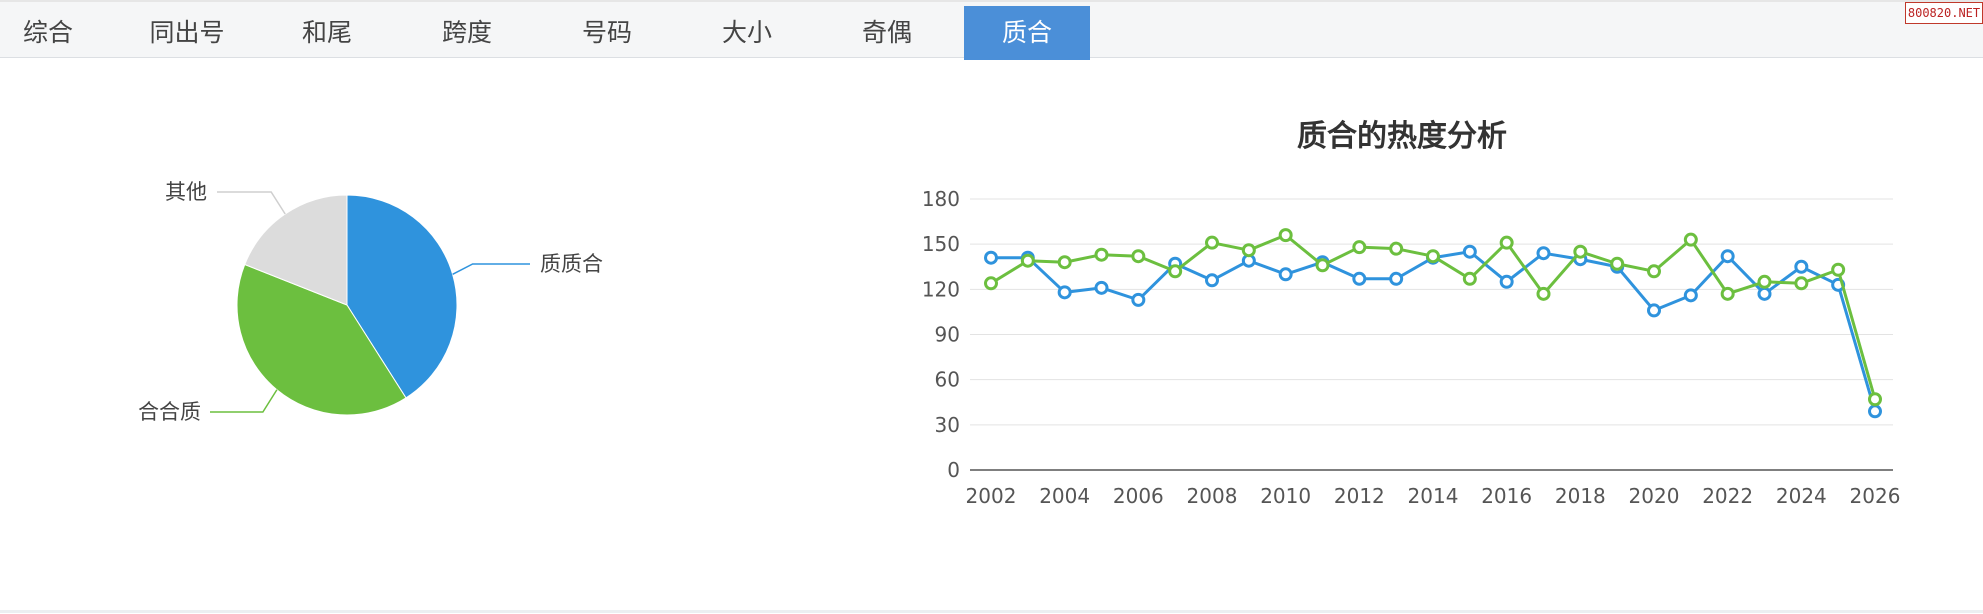 This screenshot has width=1983, height=614. What do you see at coordinates (947, 335) in the screenshot?
I see `y-tick-label: 90` at bounding box center [947, 335].